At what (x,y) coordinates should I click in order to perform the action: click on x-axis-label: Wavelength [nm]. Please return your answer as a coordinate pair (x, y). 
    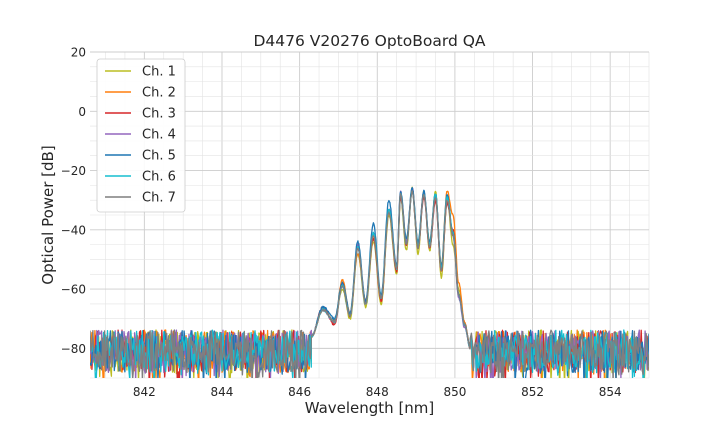
    Looking at the image, I should click on (370, 408).